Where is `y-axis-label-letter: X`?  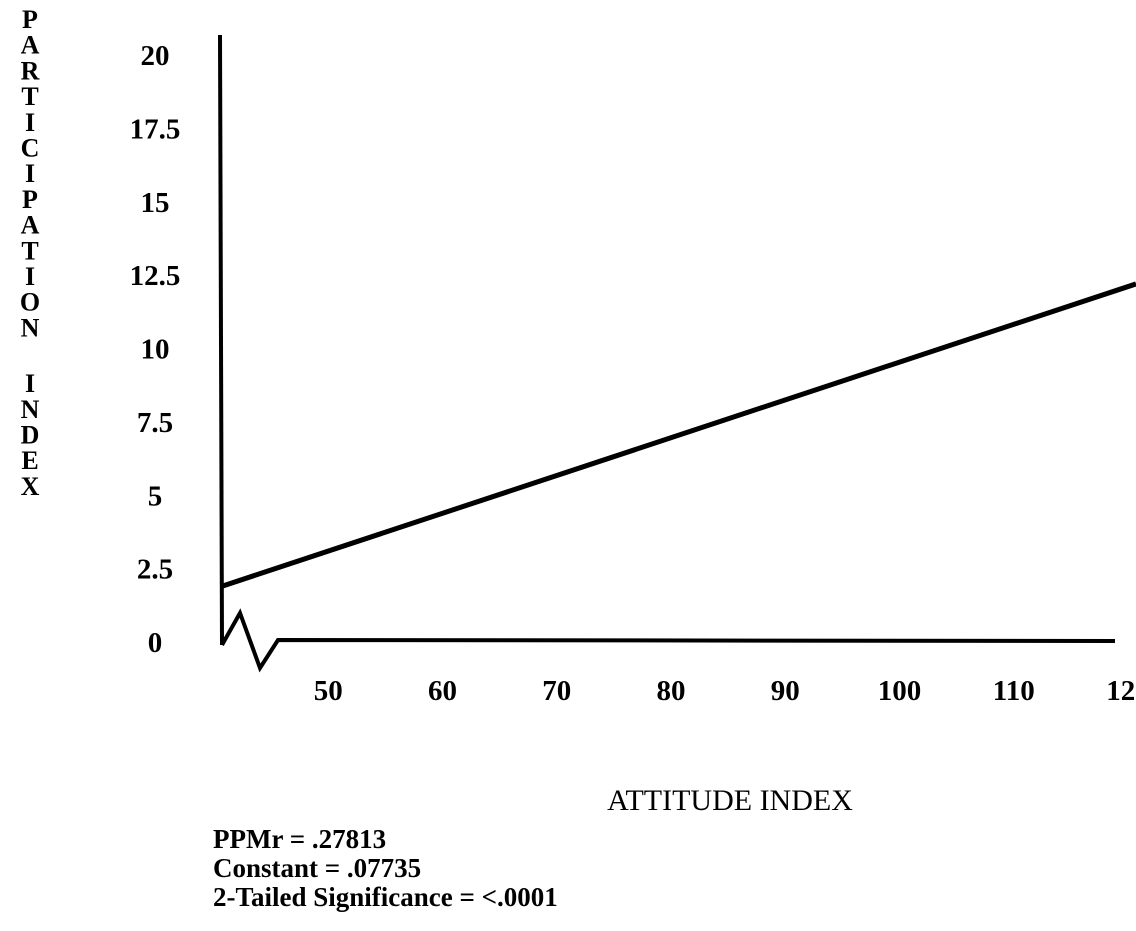
y-axis-label-letter: X is located at coordinates (30, 486).